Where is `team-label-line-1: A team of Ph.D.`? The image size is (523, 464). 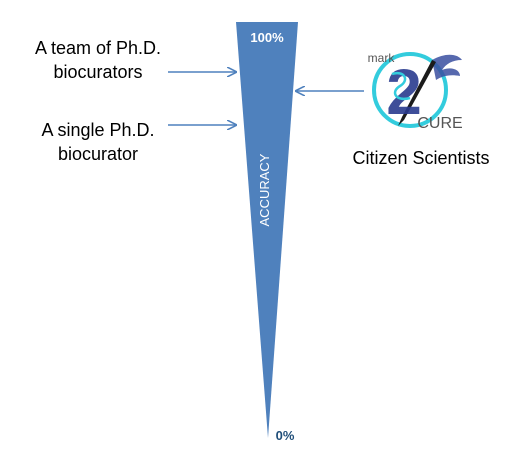 team-label-line-1: A team of Ph.D. is located at coordinates (98, 48).